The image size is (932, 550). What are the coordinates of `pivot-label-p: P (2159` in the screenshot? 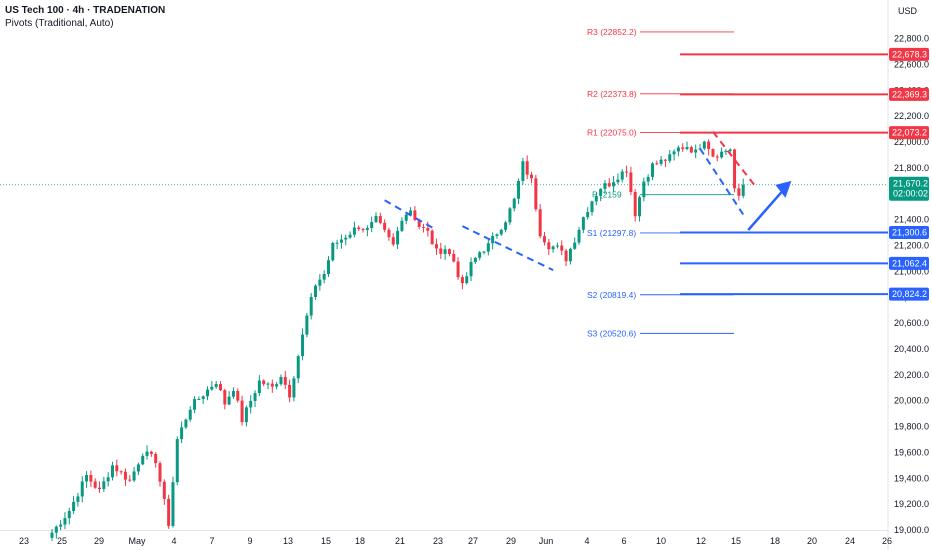 It's located at (607, 195).